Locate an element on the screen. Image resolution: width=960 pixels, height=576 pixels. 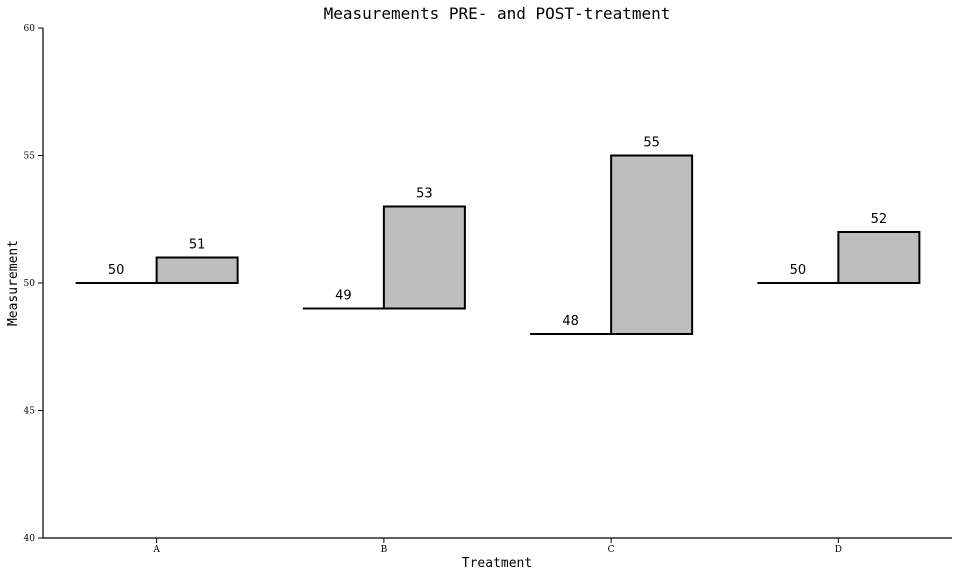
post-bar-C is located at coordinates (652, 244).